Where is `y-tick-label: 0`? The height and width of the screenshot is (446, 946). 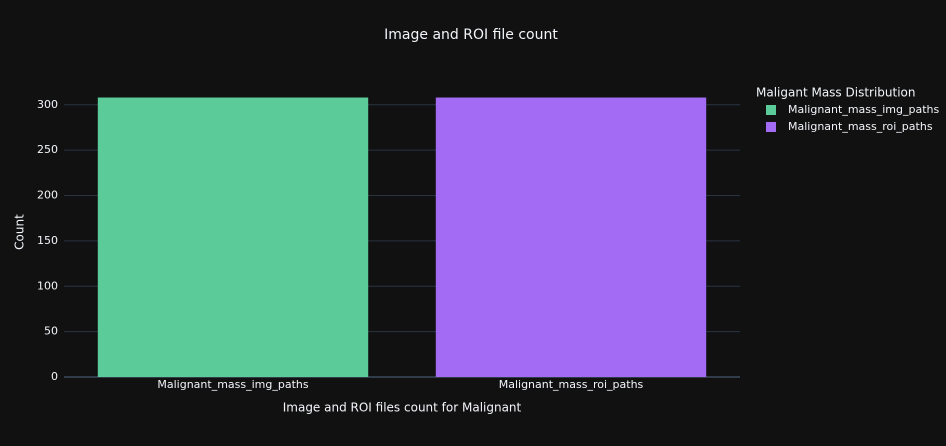 y-tick-label: 0 is located at coordinates (54, 376).